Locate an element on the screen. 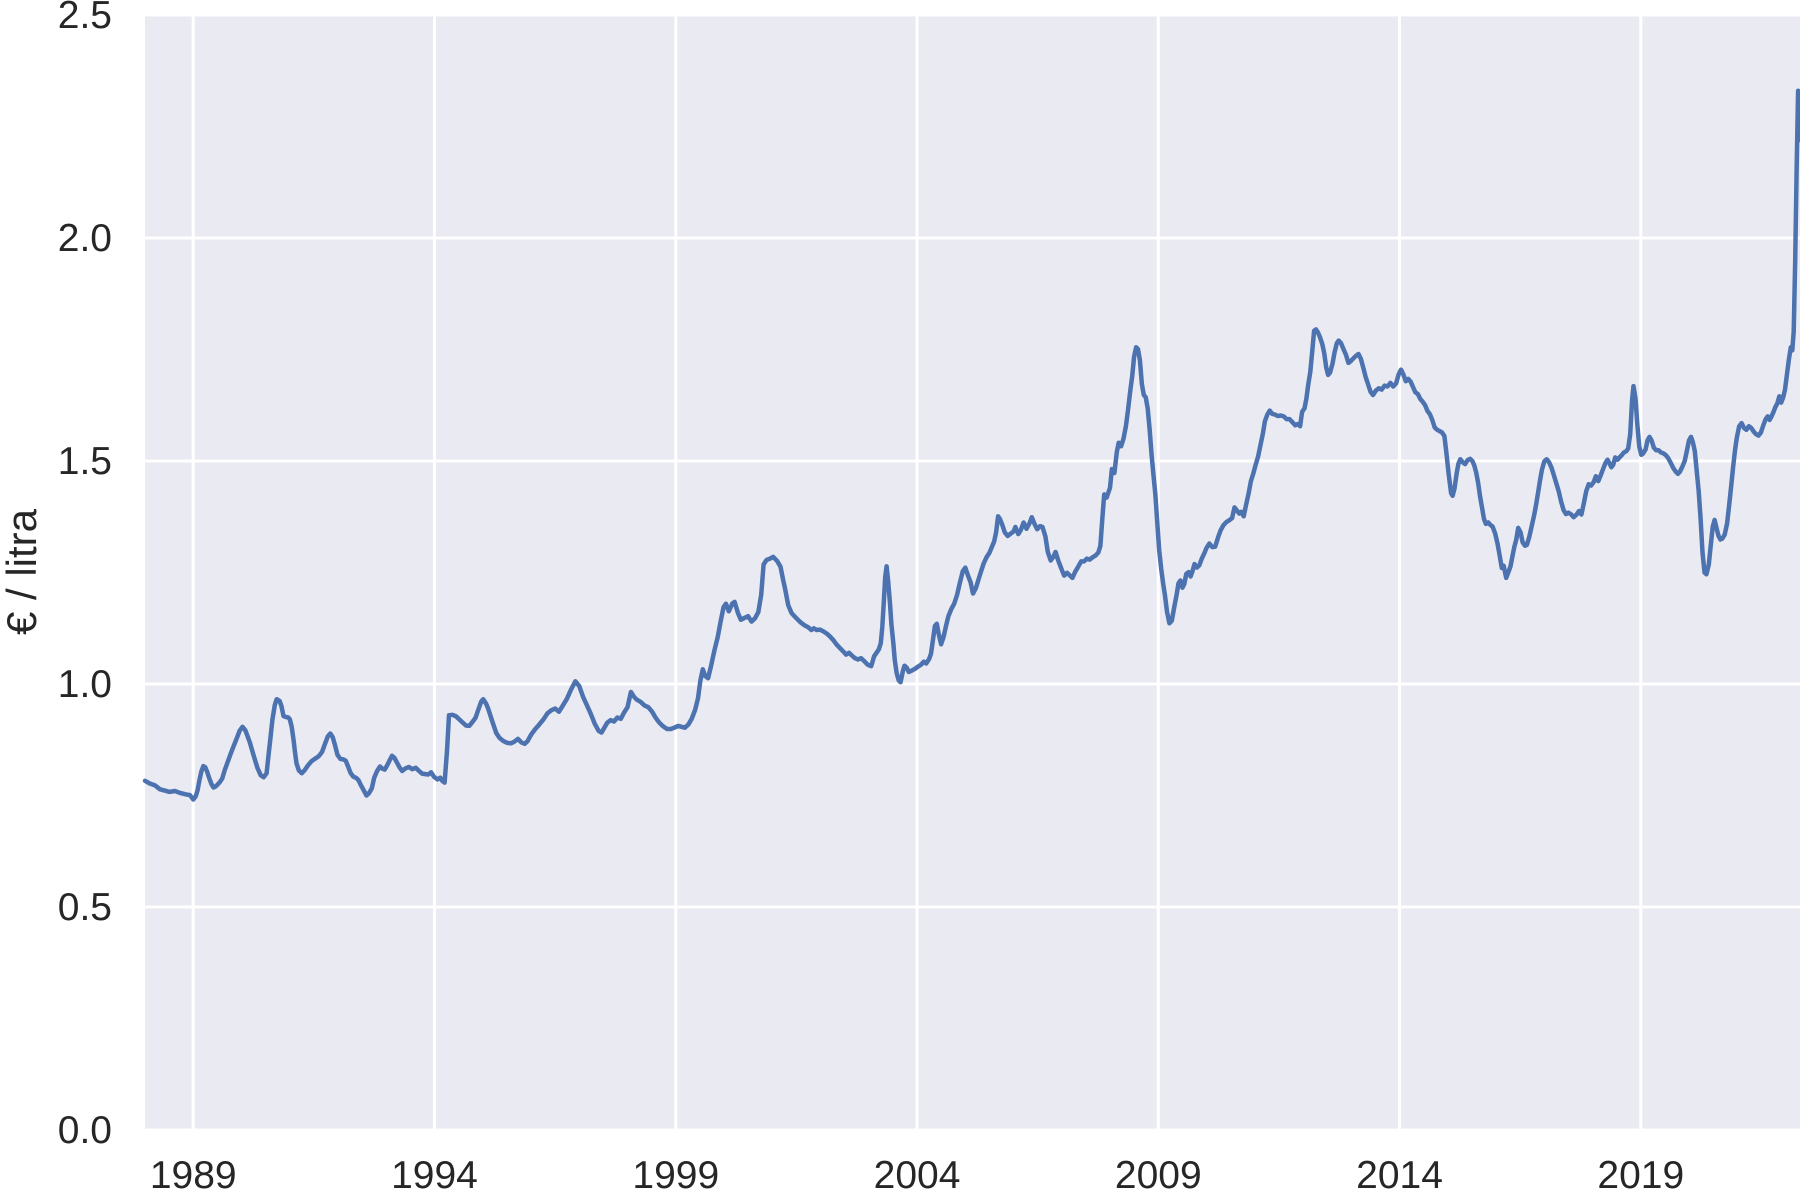 The image size is (1800, 1200). x-tick-label: 2009 is located at coordinates (1158, 1175).